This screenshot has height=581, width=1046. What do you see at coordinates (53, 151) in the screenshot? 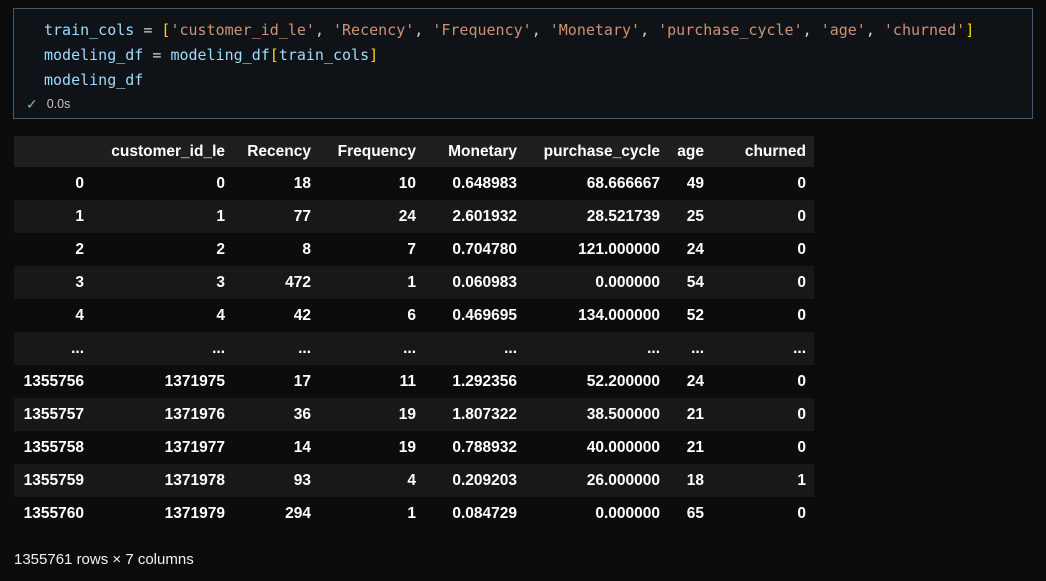
I see `column-header` at bounding box center [53, 151].